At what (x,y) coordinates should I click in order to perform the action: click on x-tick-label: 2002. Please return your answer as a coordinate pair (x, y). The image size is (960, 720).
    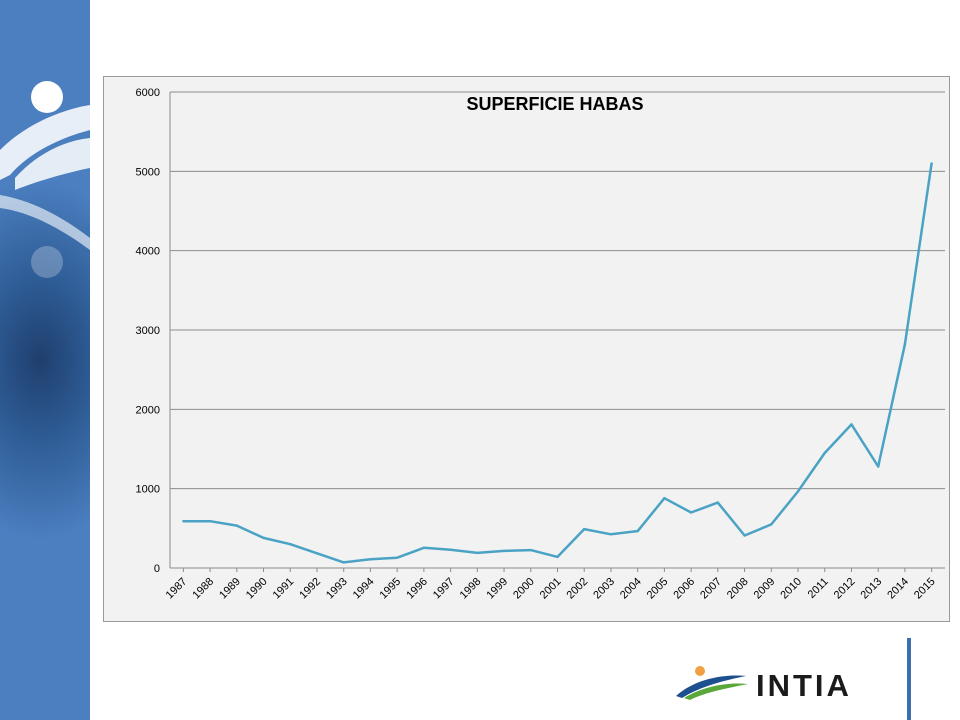
    Looking at the image, I should click on (578, 589).